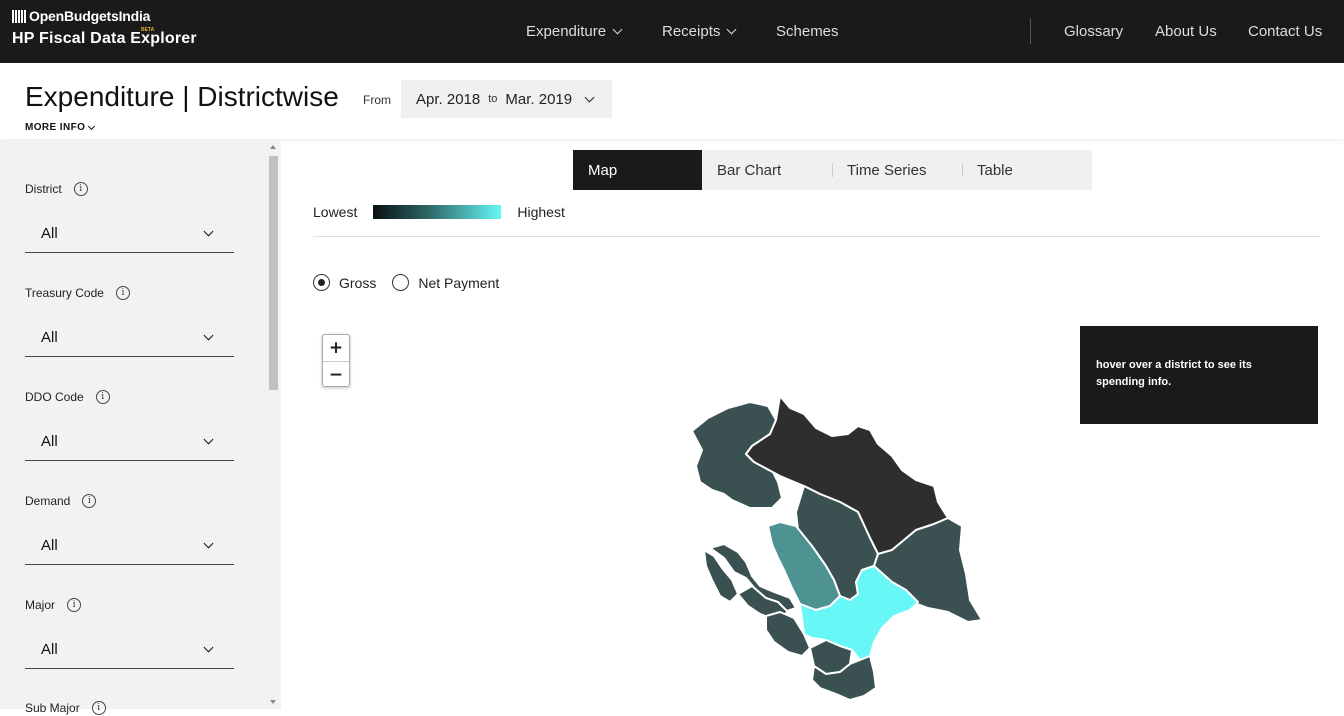 This screenshot has height=716, width=1344. What do you see at coordinates (574, 31) in the screenshot?
I see `nav-expenditure: Expenditure` at bounding box center [574, 31].